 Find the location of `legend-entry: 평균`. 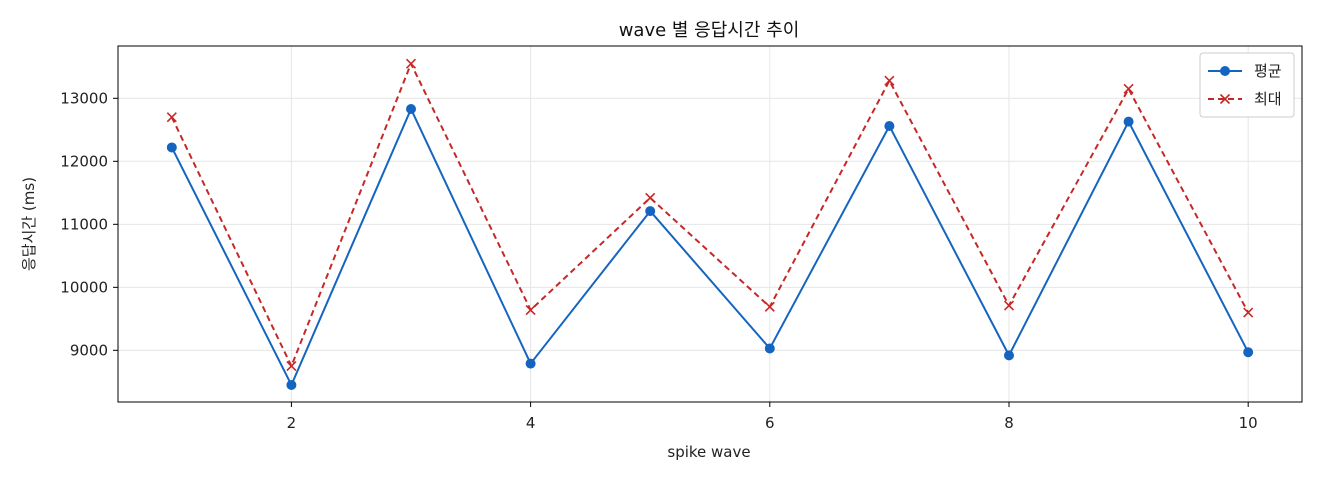

legend-entry: 평균 is located at coordinates (1245, 71).